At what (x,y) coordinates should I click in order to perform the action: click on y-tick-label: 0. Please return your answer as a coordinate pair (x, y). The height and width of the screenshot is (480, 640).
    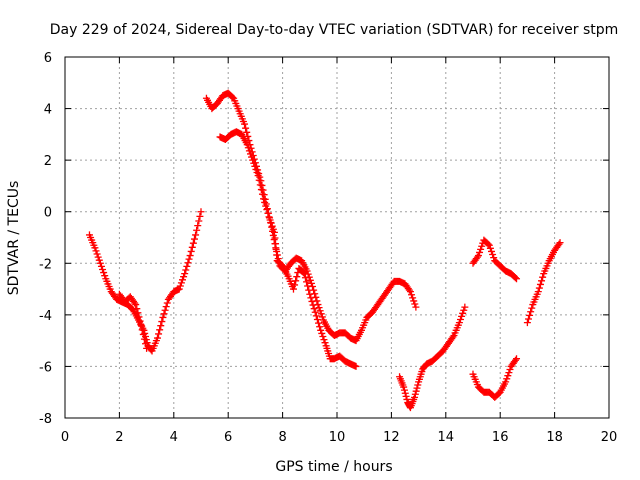
    Looking at the image, I should click on (48, 213).